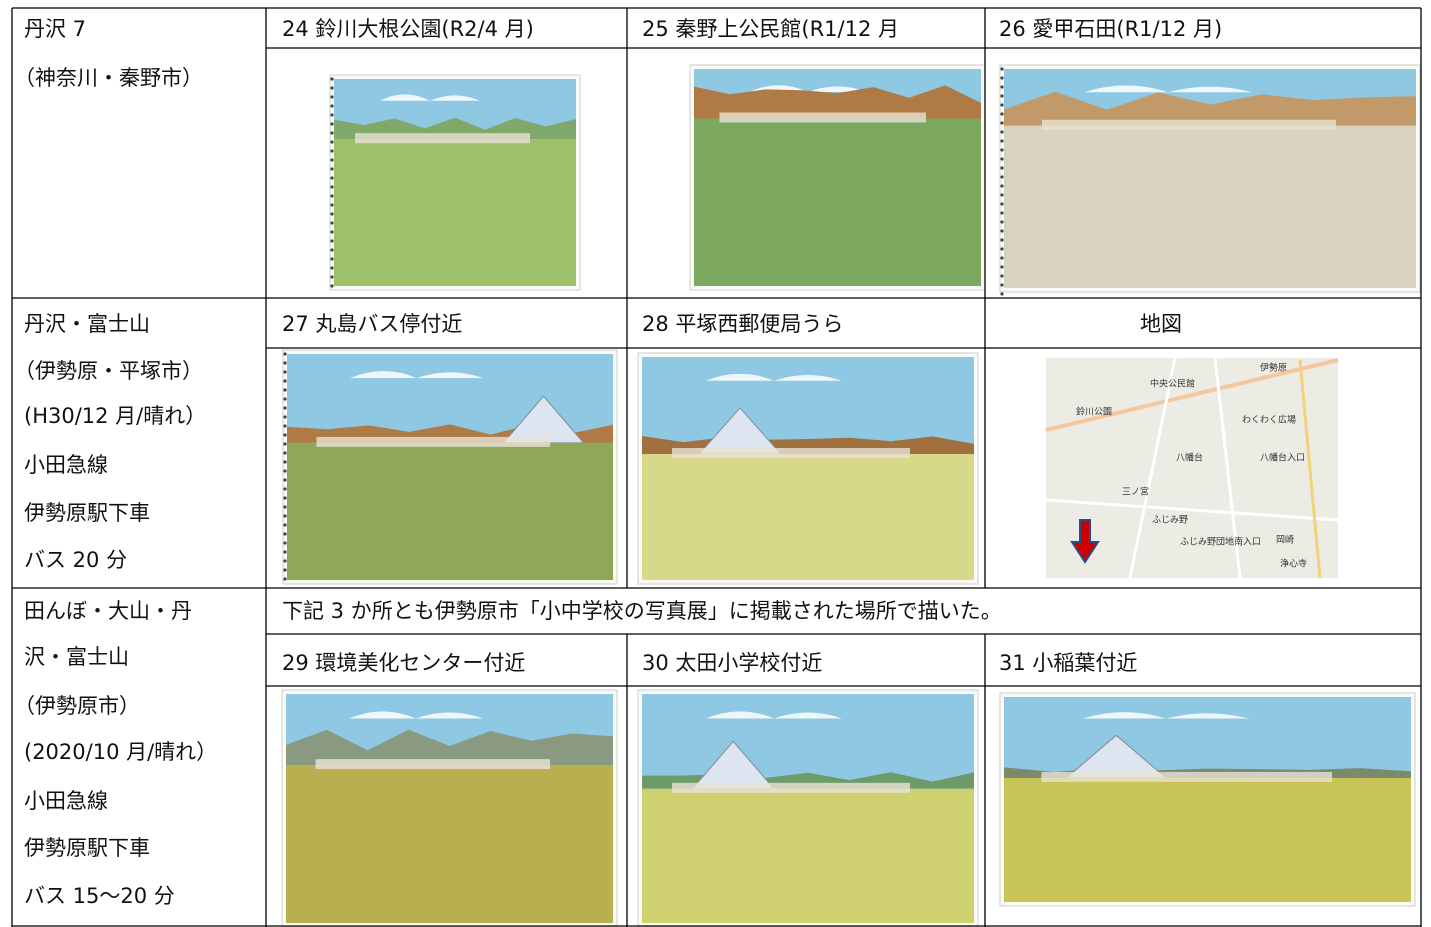 This screenshot has width=1431, height=927. Describe the element at coordinates (108, 371) in the screenshot. I see `location-text: （伊勢原・平塚市）` at that location.